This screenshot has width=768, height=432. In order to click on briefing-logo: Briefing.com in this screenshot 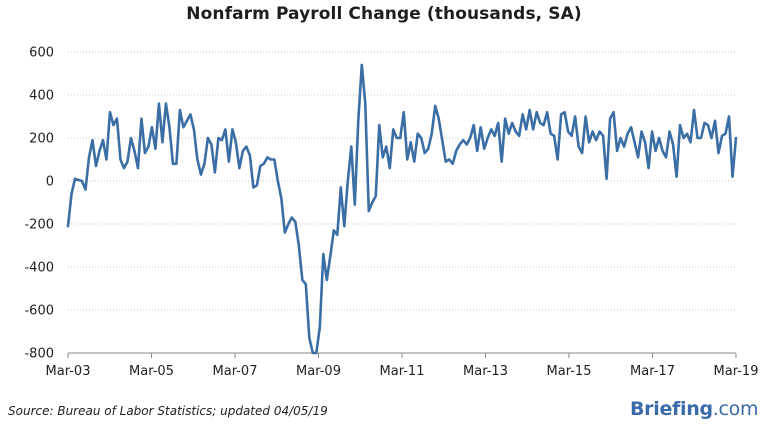, I will do `click(694, 409)`.